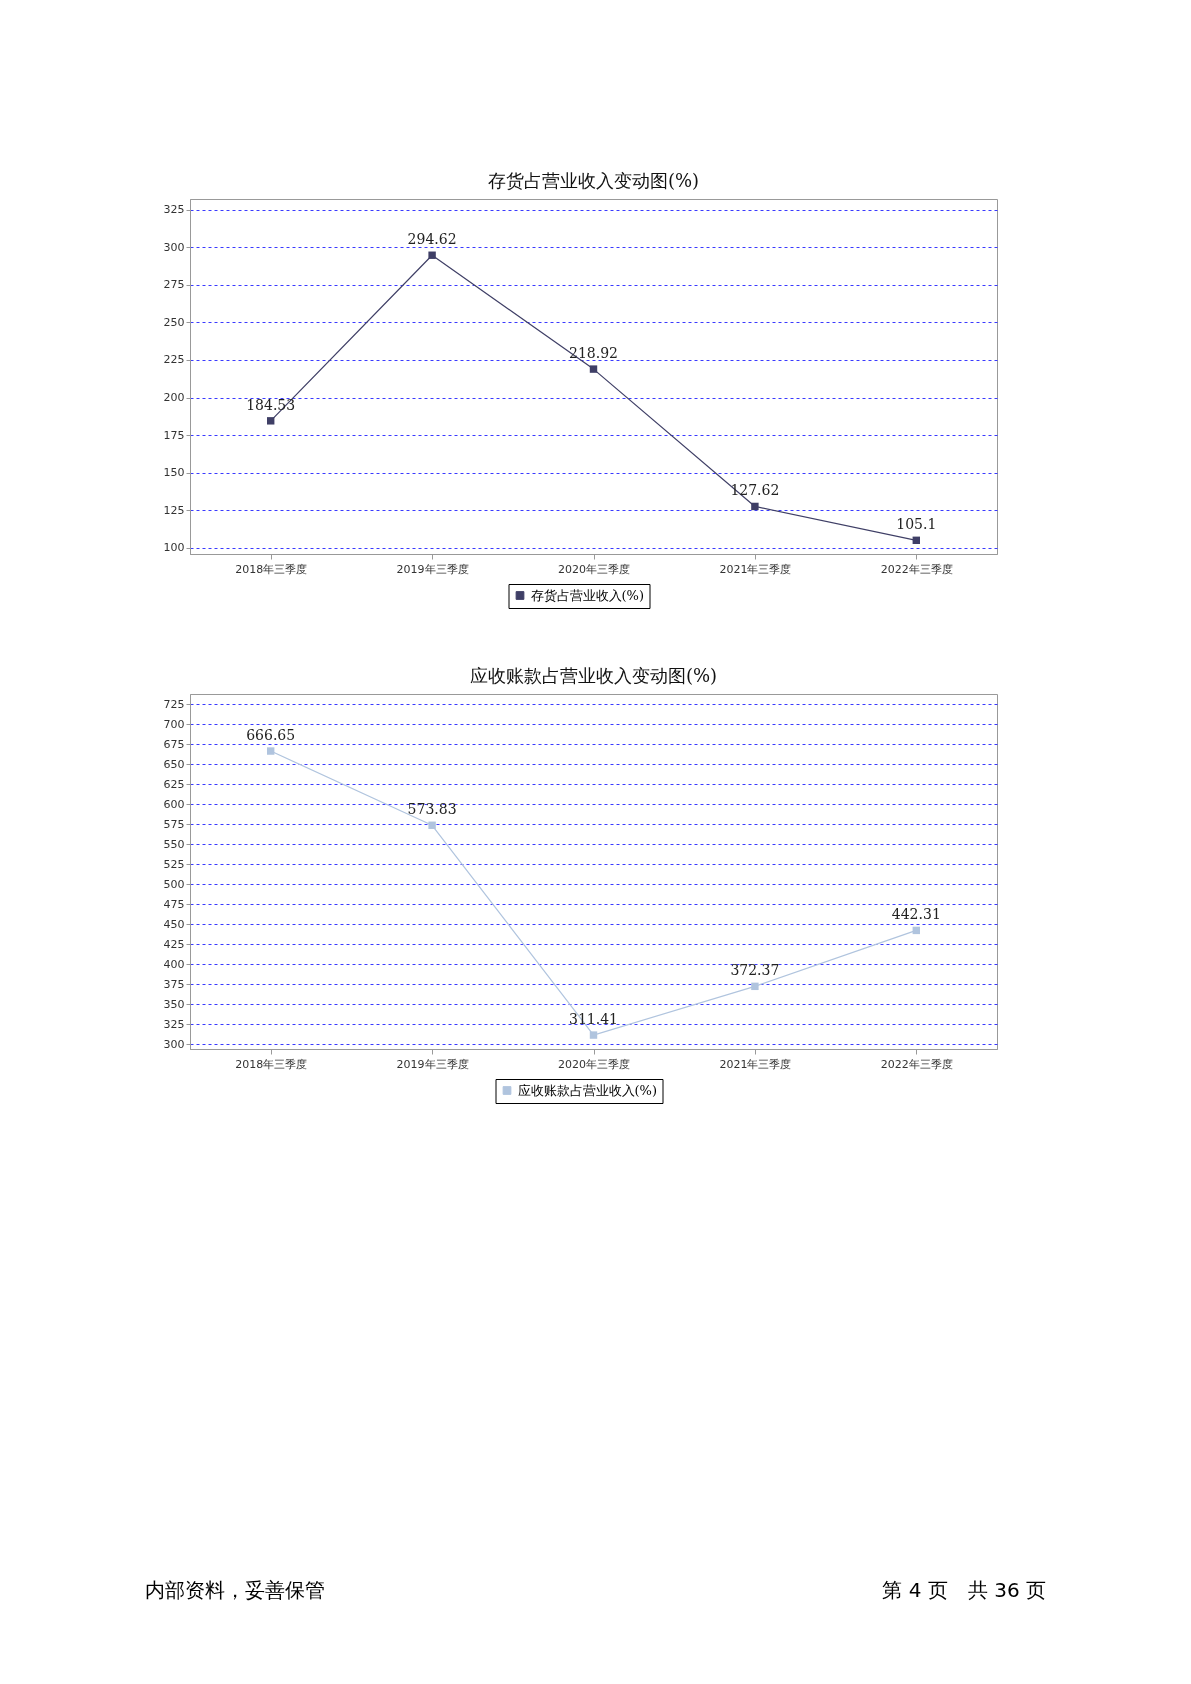  Describe the element at coordinates (755, 970) in the screenshot. I see `data-label: 372.37` at that location.